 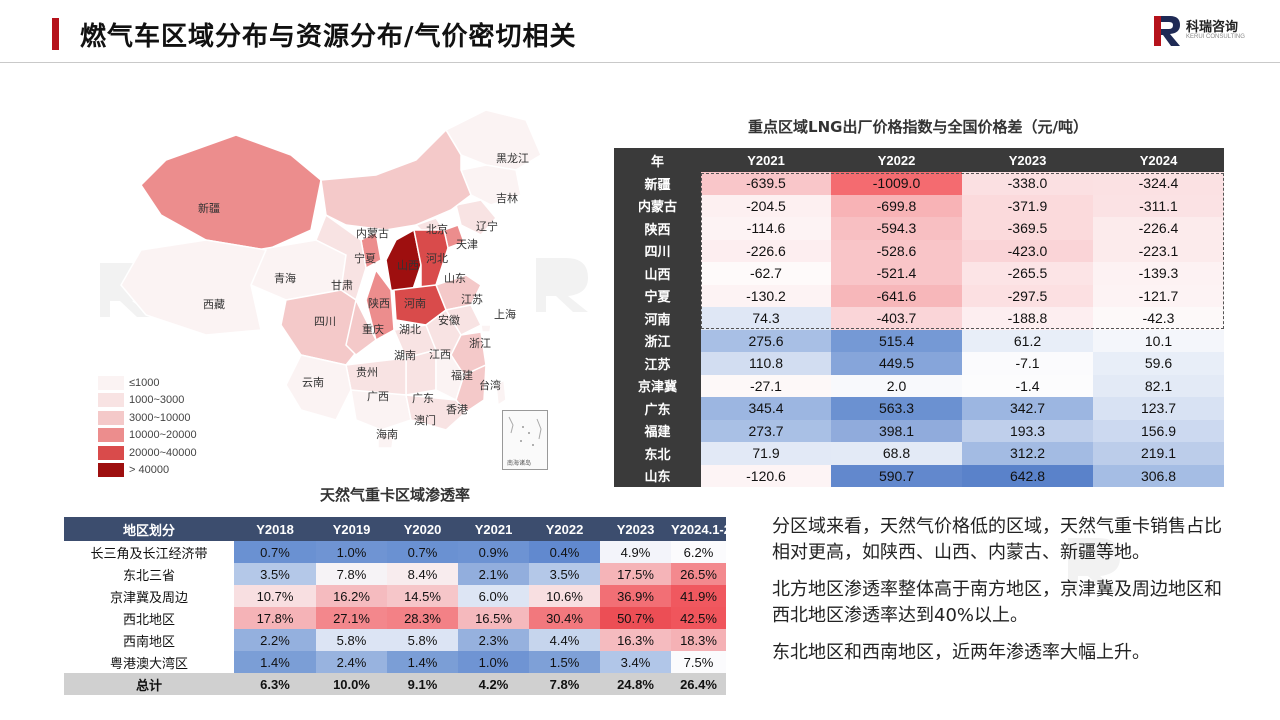 What do you see at coordinates (209, 208) in the screenshot?
I see `map-label-xinjiang: 新疆` at bounding box center [209, 208].